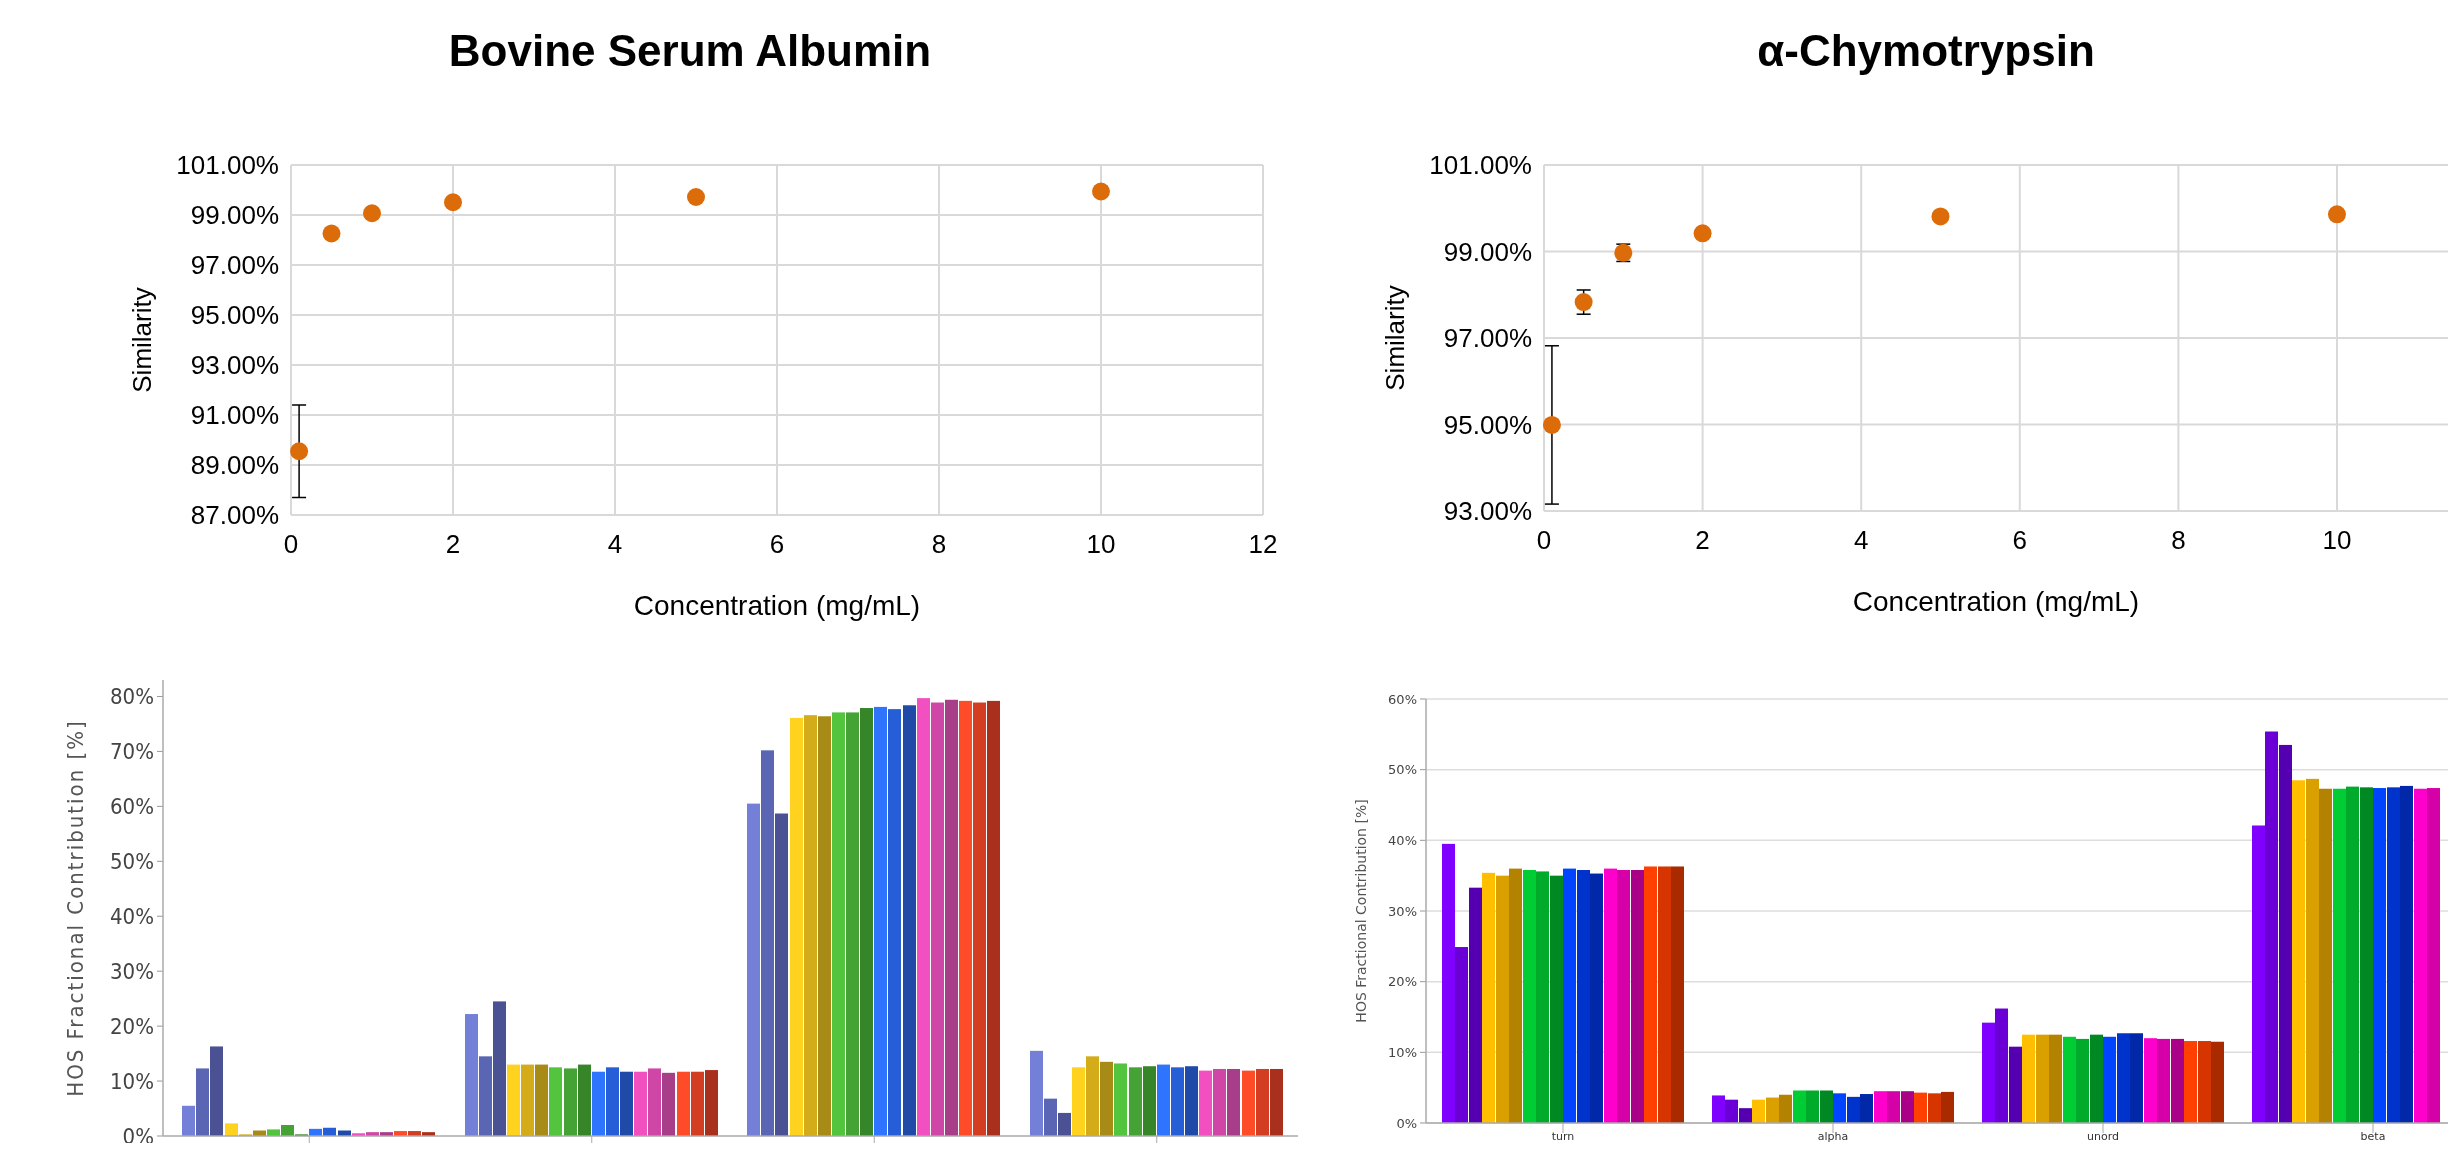  I want to click on x-tick-label: turn, so click(1563, 1136).